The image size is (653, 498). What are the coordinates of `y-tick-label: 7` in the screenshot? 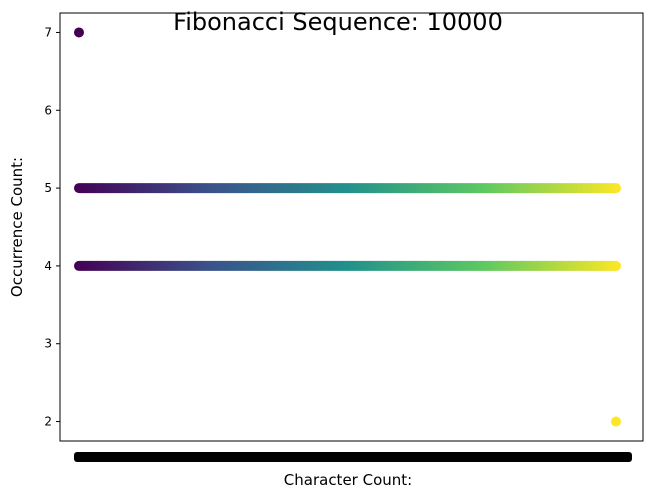 It's located at (48, 32).